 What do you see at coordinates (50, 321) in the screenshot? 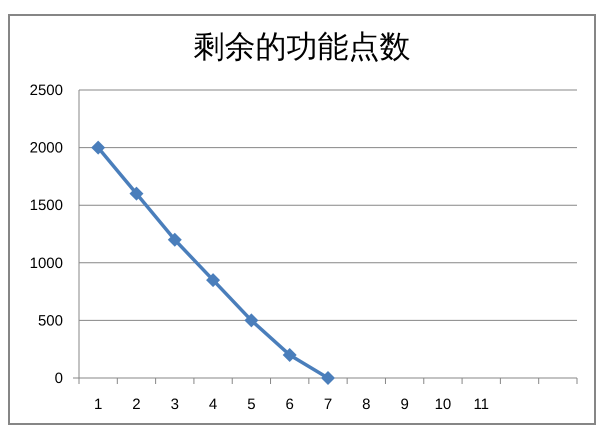
I see `y-tick-label: 500` at bounding box center [50, 321].